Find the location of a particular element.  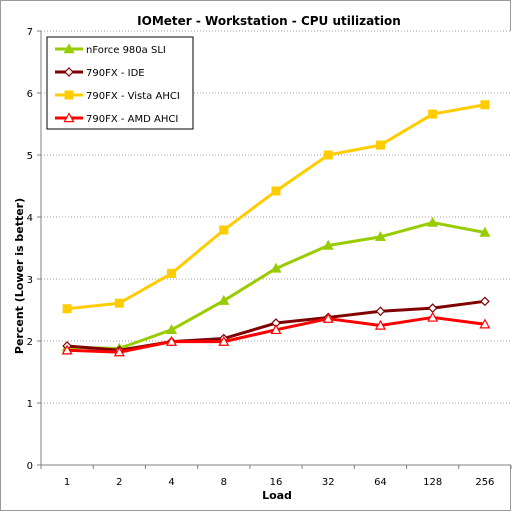

y-tick-label: 4 is located at coordinates (30, 218).